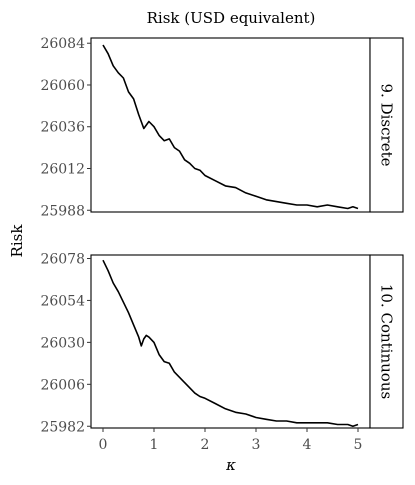 The height and width of the screenshot is (485, 415). What do you see at coordinates (62, 170) in the screenshot?
I see `y-tick-label: 26012` at bounding box center [62, 170].